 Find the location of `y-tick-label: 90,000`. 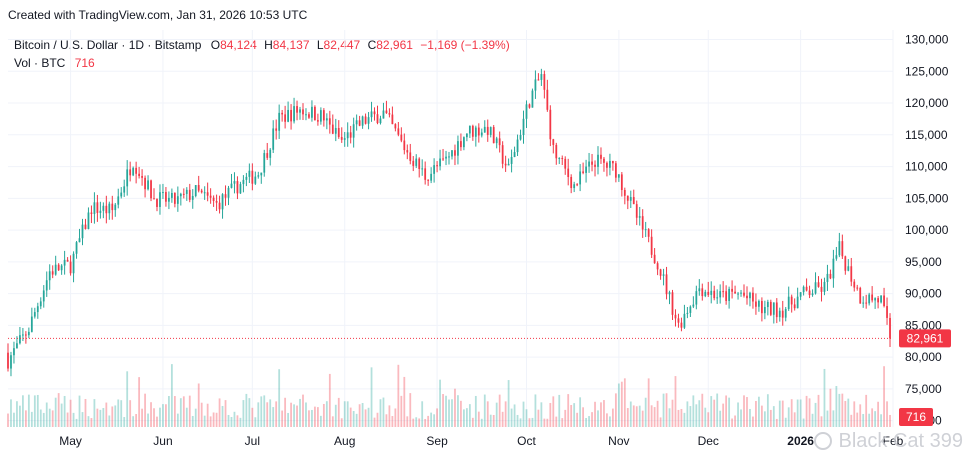

y-tick-label: 90,000 is located at coordinates (923, 294).